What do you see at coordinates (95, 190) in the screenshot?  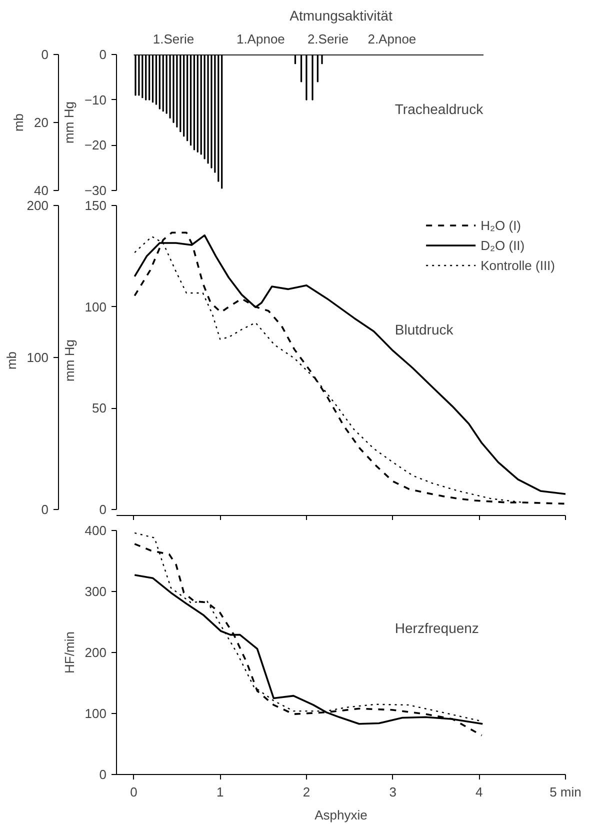 I see `y-tick-label: −30` at bounding box center [95, 190].